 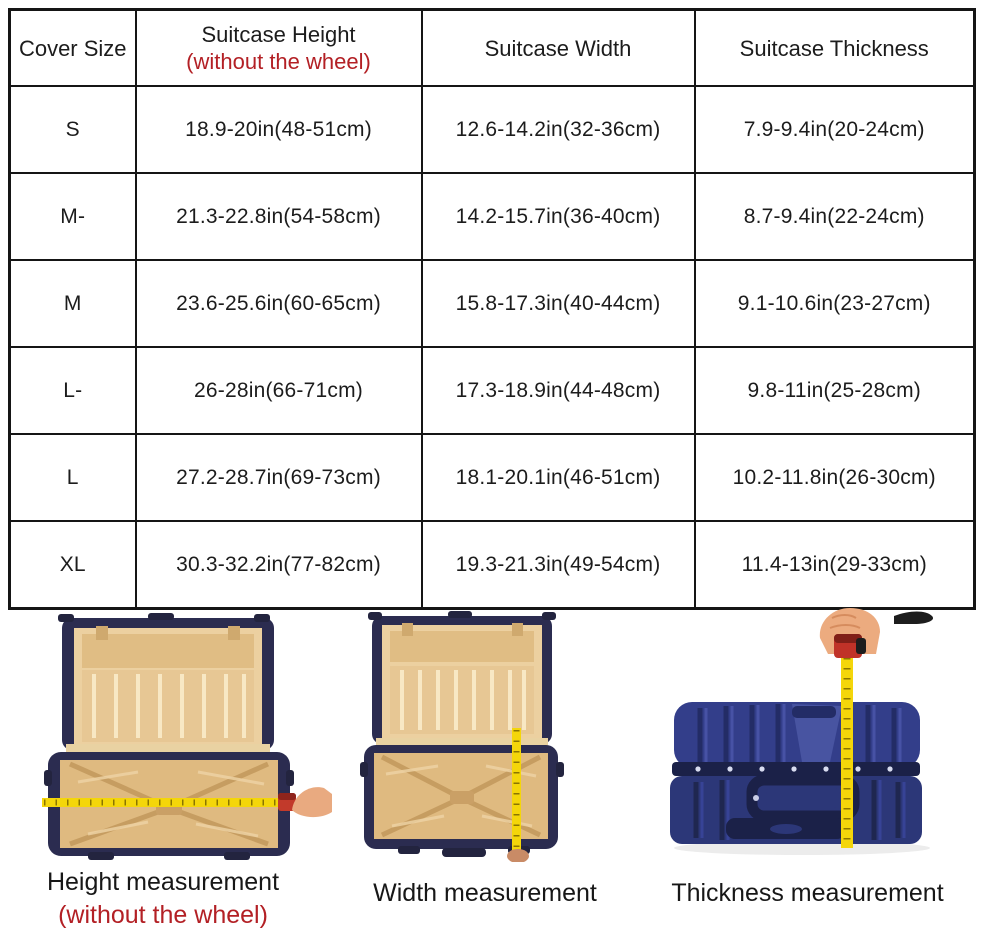 I want to click on thickness-cell: 11.4-13in(29-33cm), so click(x=834, y=565).